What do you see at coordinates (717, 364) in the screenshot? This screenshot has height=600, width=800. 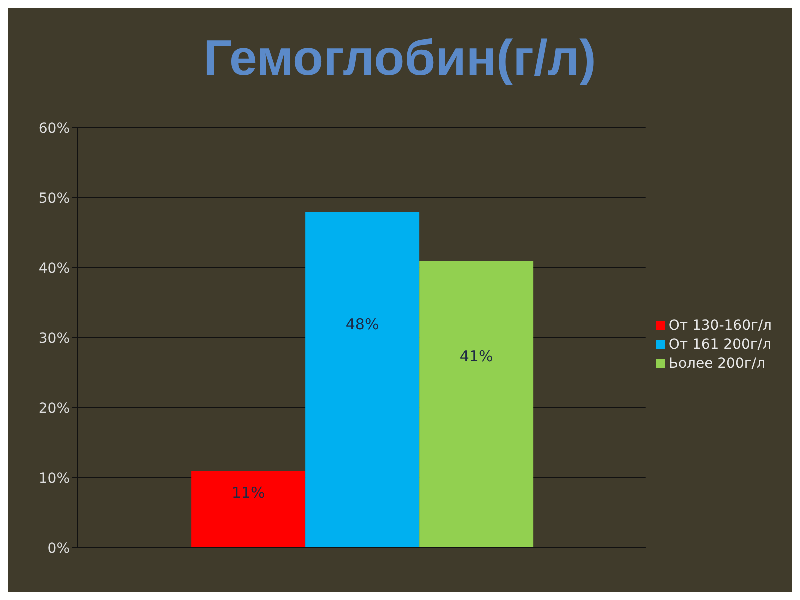 I see `legend-label: Ьолее 200г/л` at bounding box center [717, 364].